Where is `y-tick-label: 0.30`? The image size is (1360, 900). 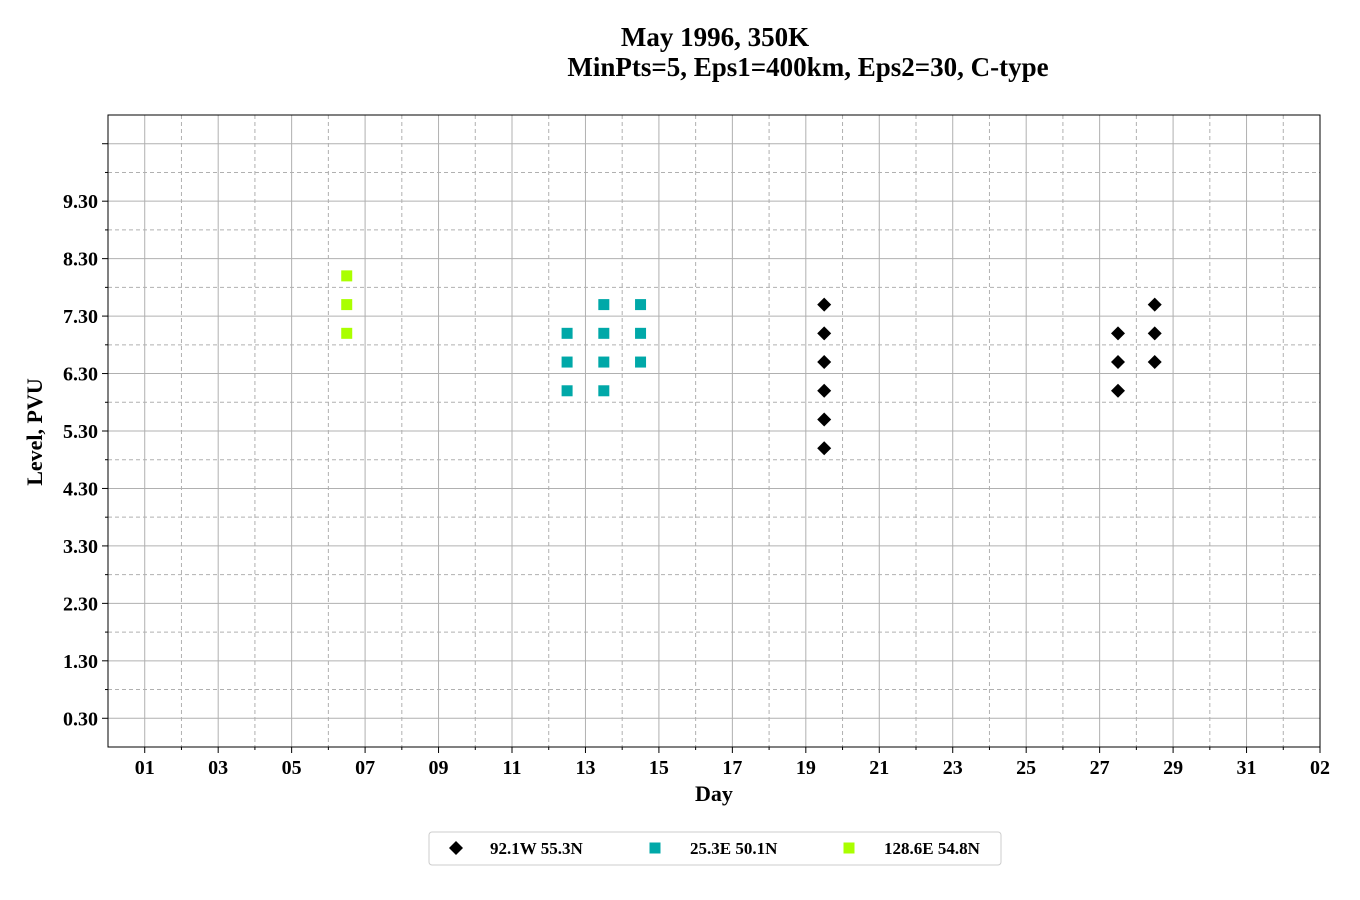 y-tick-label: 0.30 is located at coordinates (80, 719).